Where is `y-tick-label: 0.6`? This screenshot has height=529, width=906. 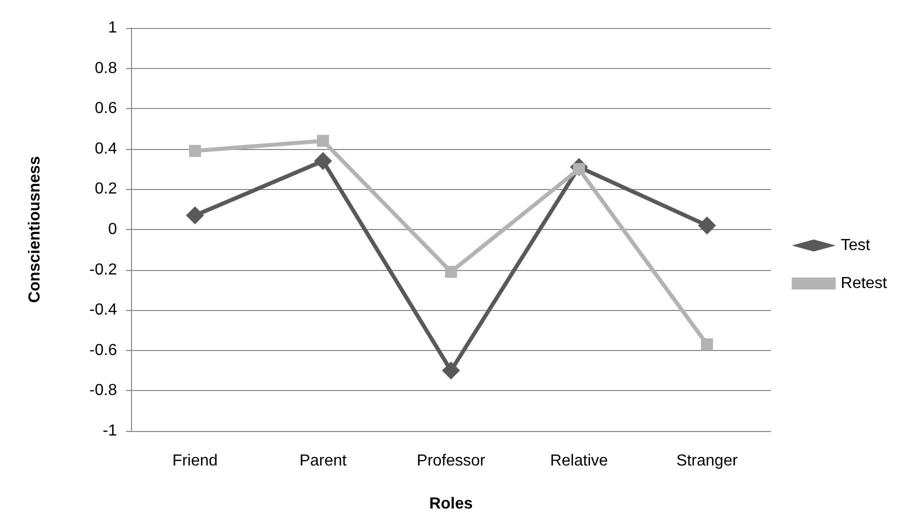
y-tick-label: 0.6 is located at coordinates (106, 109).